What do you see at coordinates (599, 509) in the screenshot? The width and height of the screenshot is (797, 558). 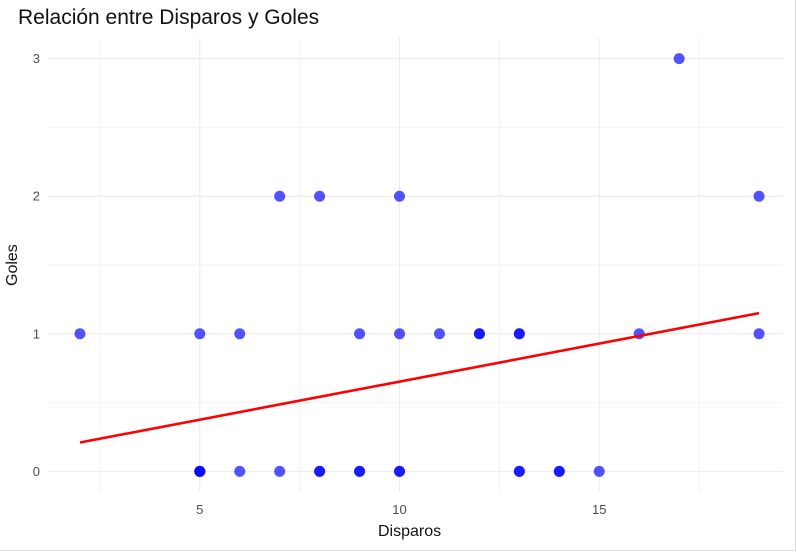 I see `x-tick-label: 15` at bounding box center [599, 509].